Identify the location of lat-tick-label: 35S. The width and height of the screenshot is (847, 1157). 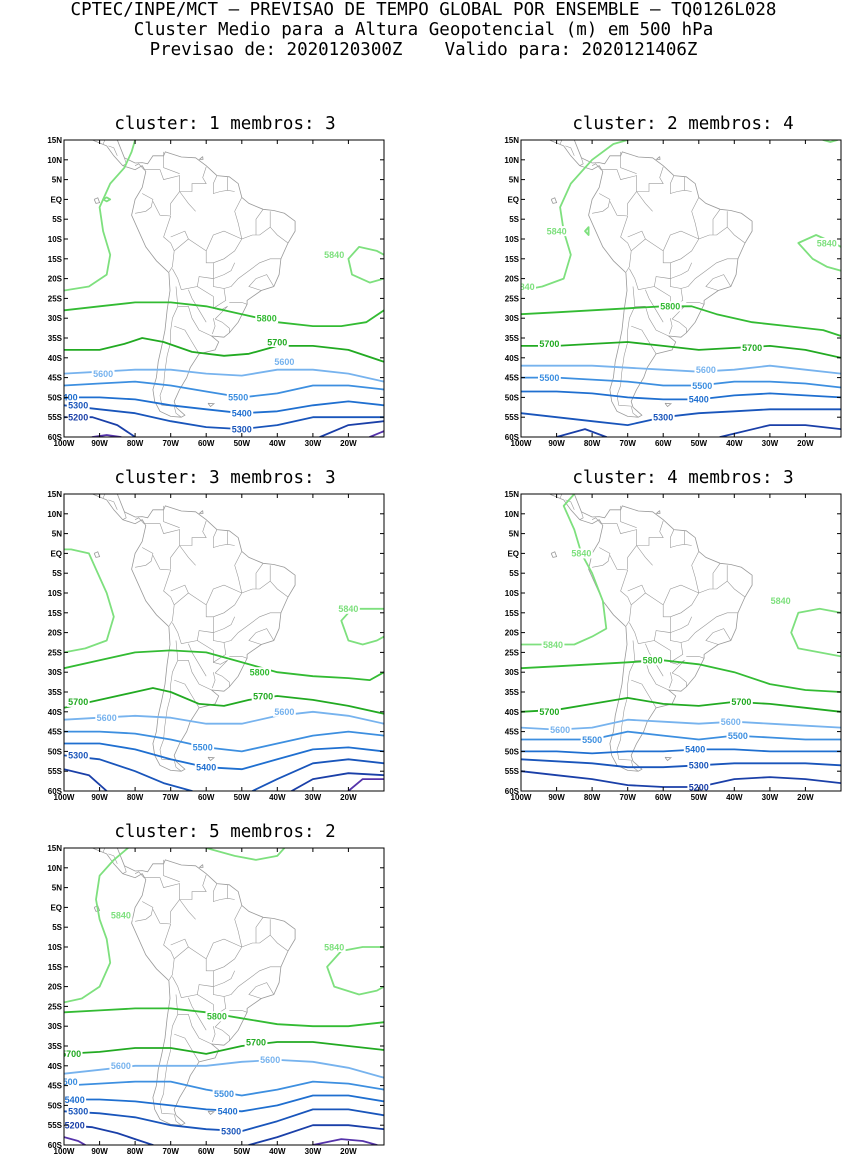
(55, 338).